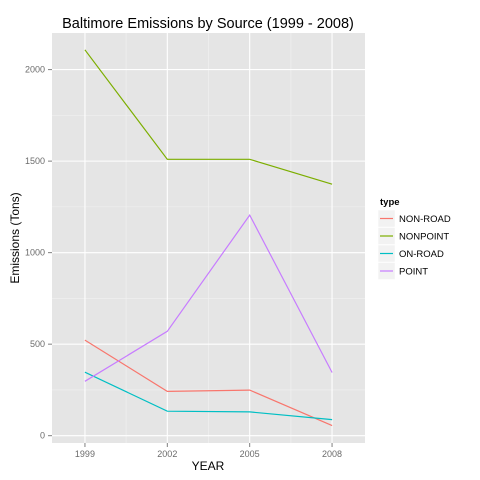 The width and height of the screenshot is (480, 480). I want to click on x-tick-label: 1999, so click(85, 454).